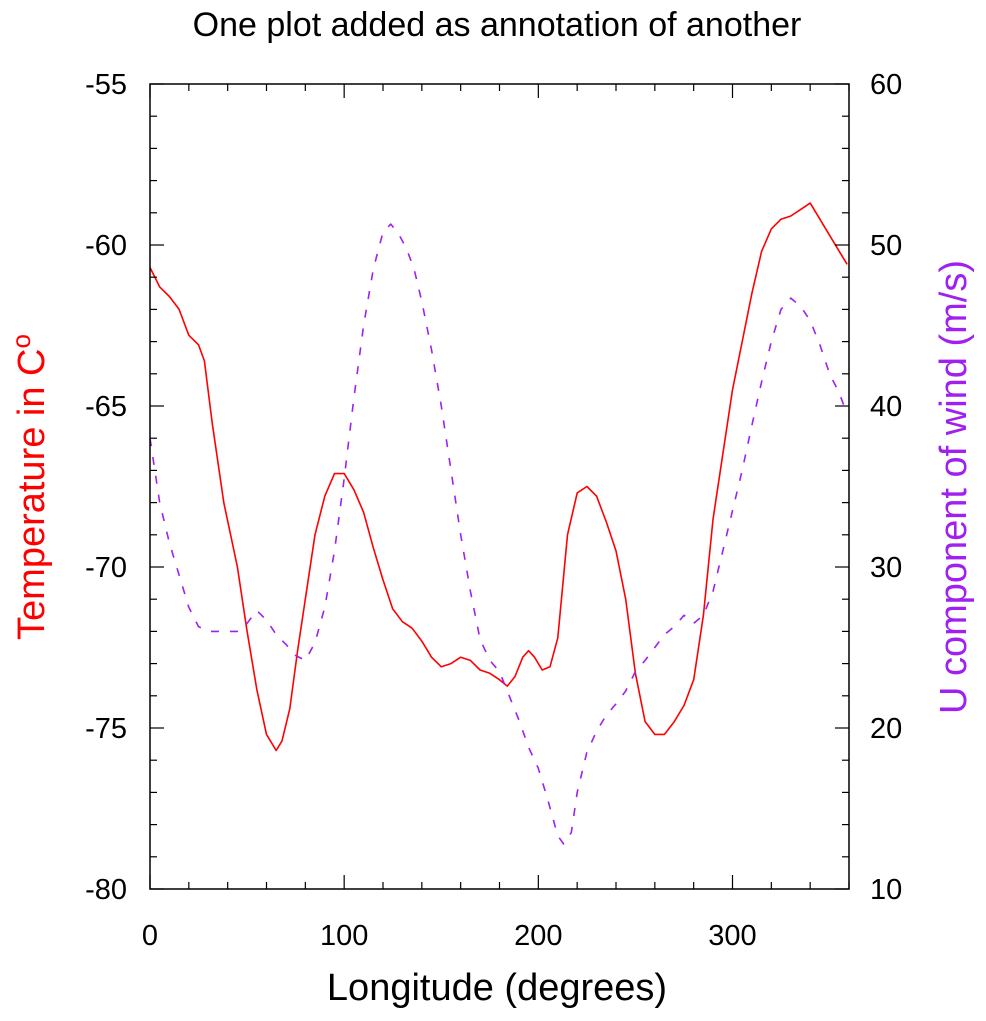  What do you see at coordinates (886, 407) in the screenshot?
I see `right-tick-label: 40` at bounding box center [886, 407].